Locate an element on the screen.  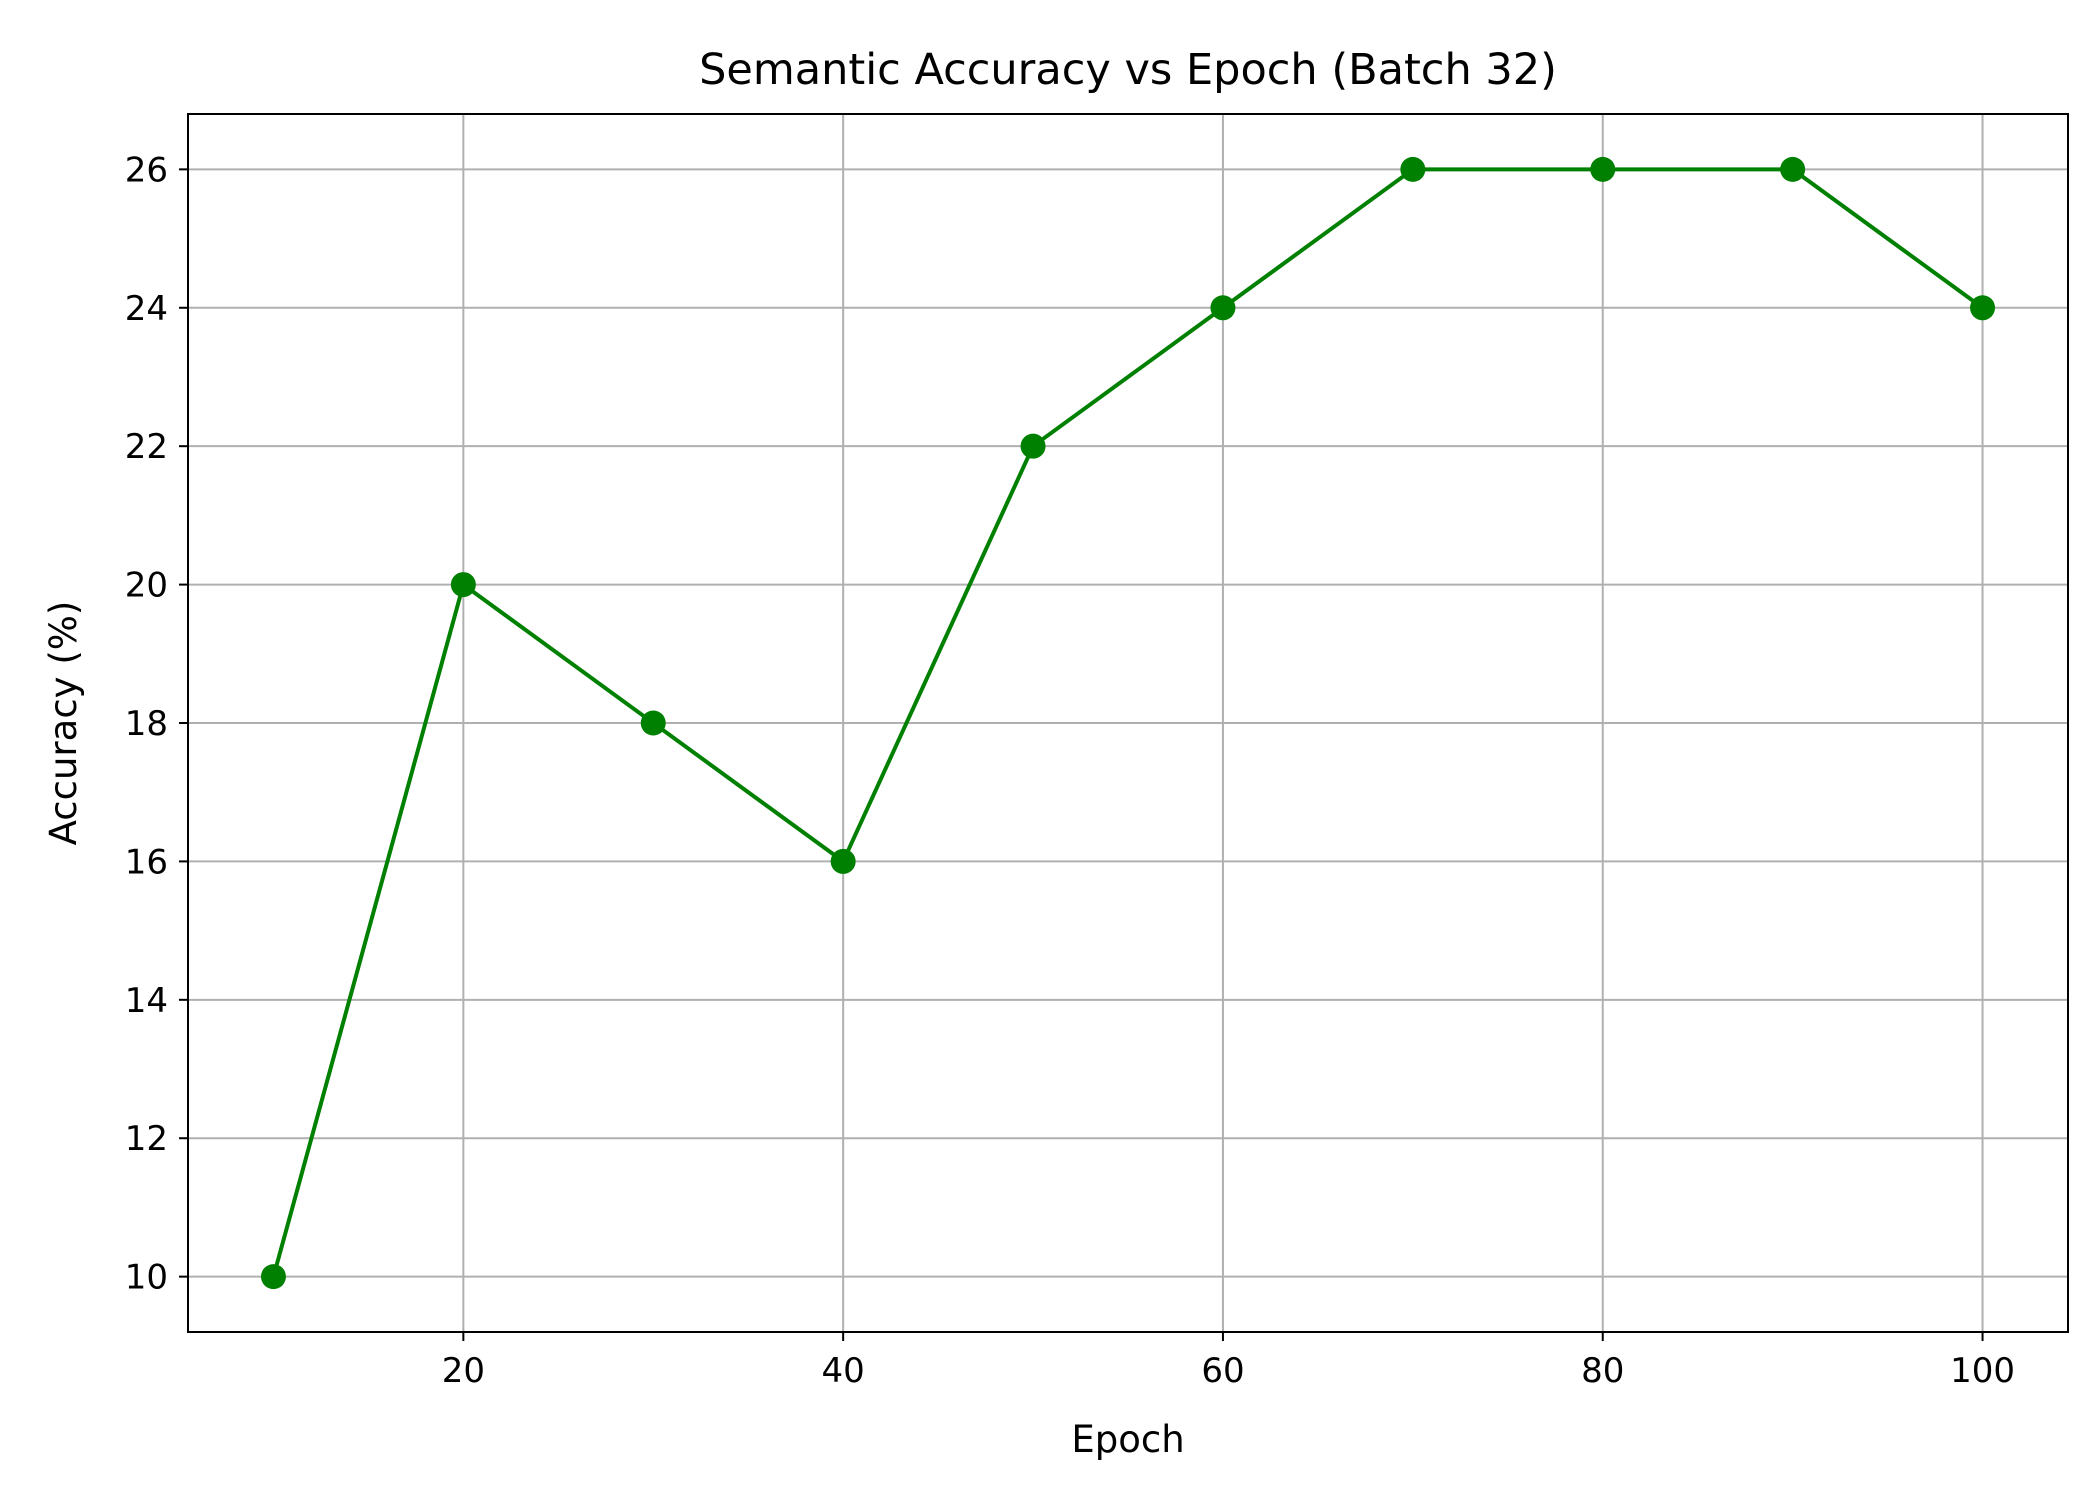
y-tick-label: 22 is located at coordinates (146, 447).